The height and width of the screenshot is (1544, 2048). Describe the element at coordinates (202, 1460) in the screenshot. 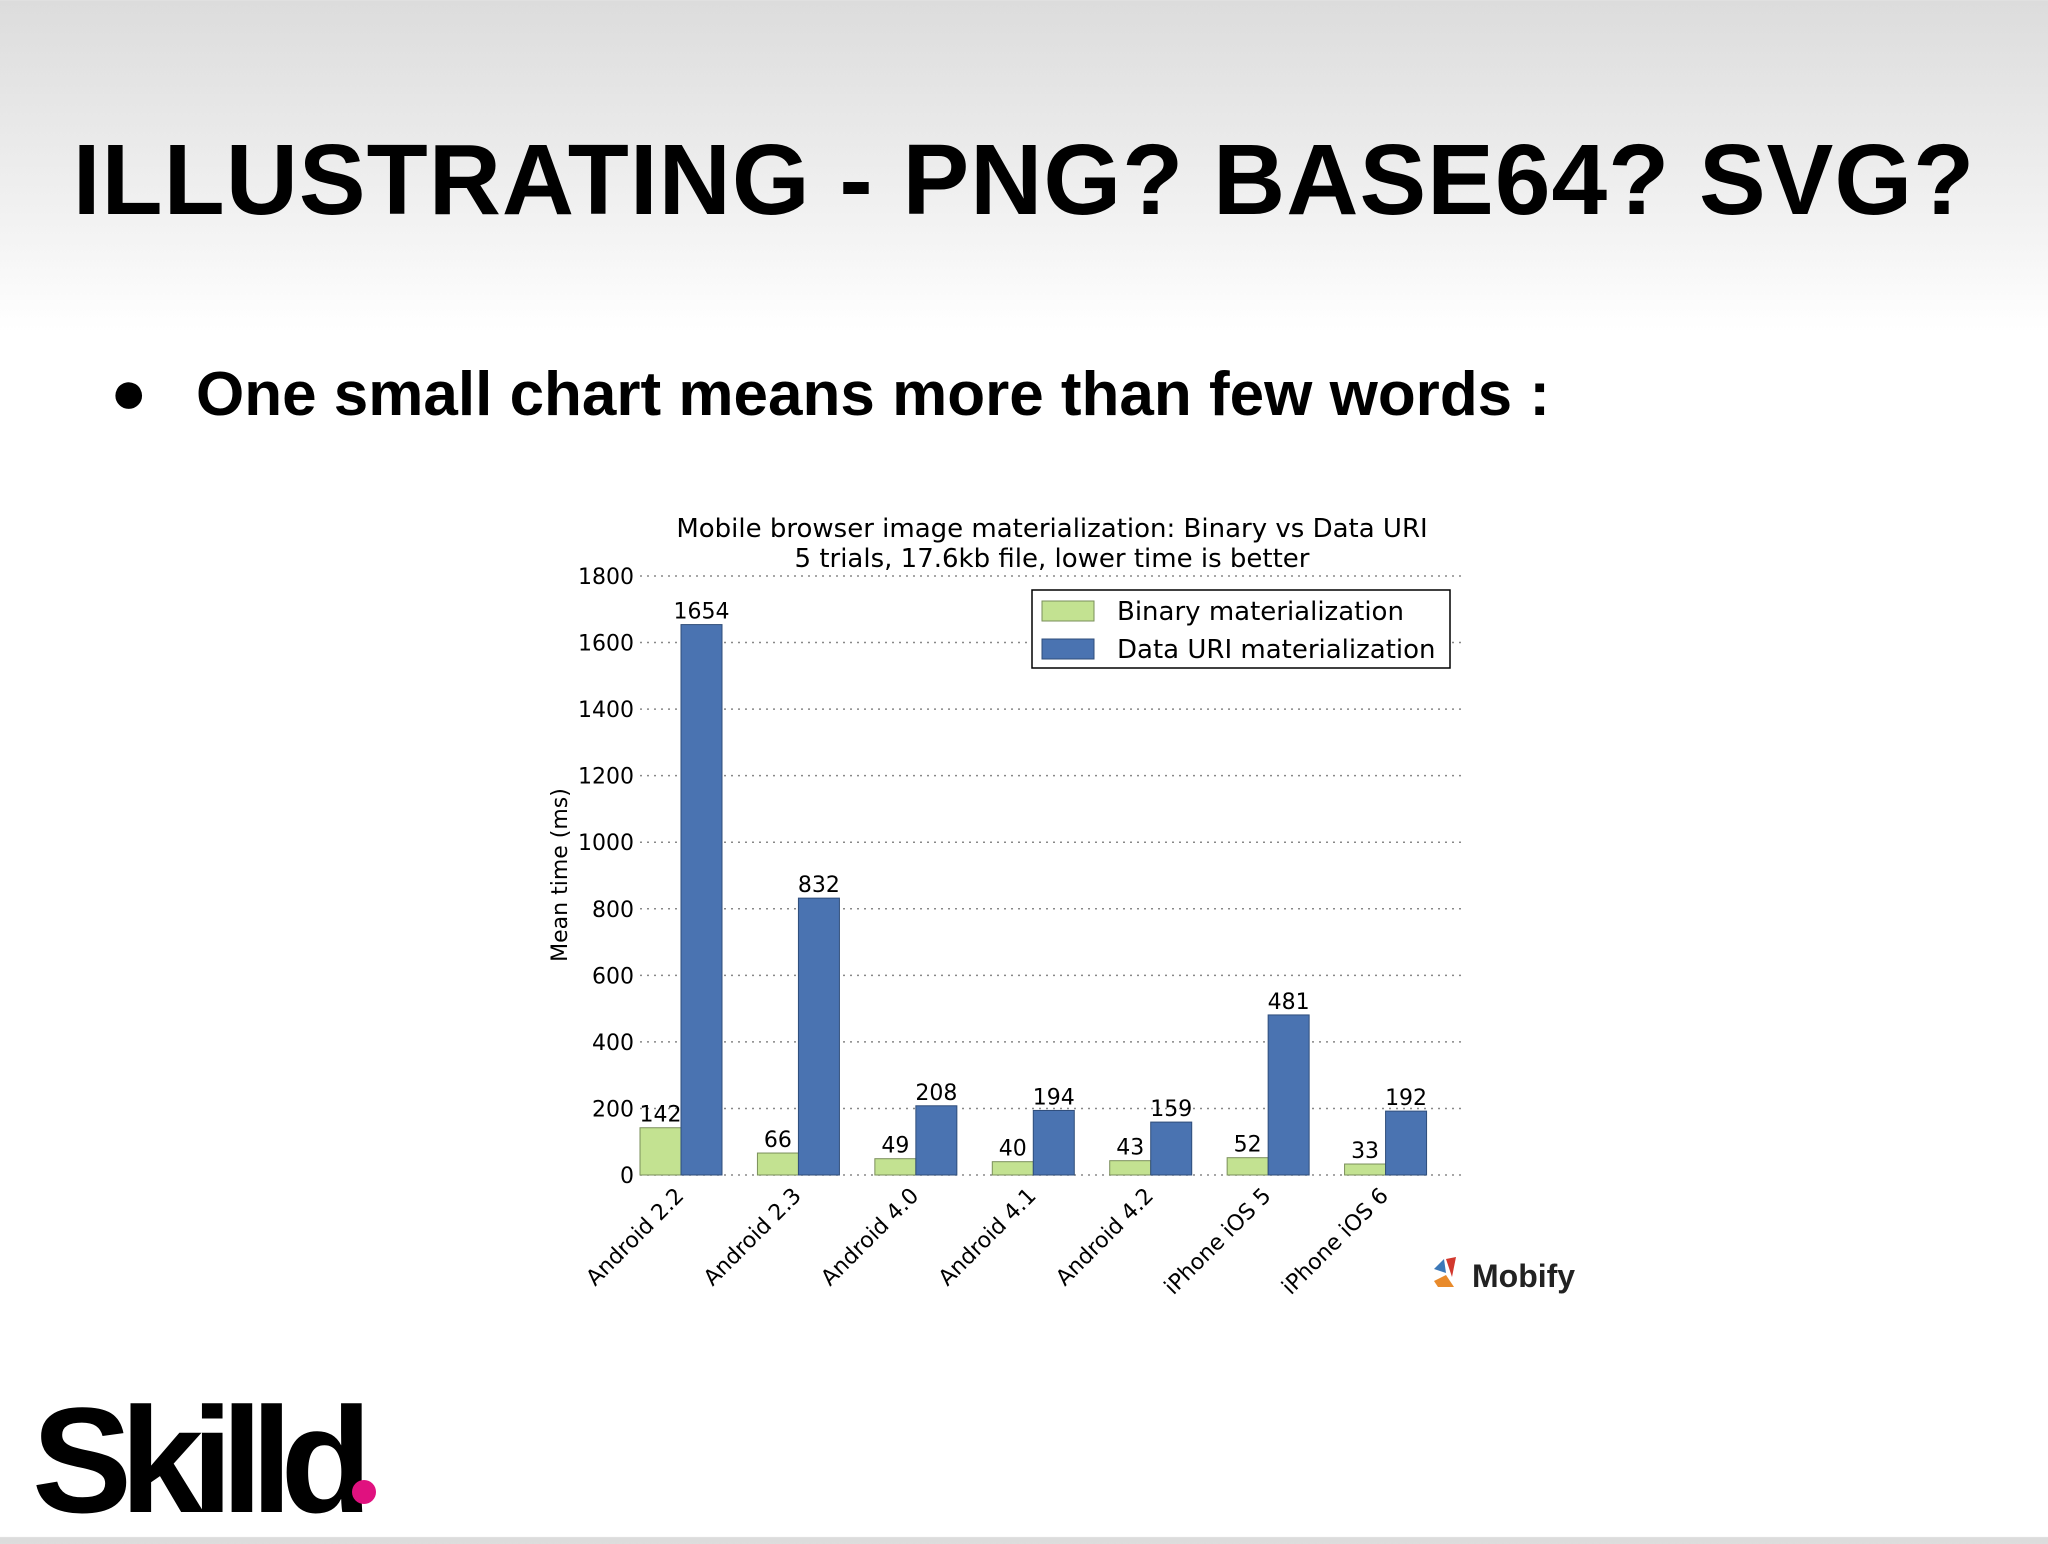

I see `skilld-logo: Skilld` at that location.